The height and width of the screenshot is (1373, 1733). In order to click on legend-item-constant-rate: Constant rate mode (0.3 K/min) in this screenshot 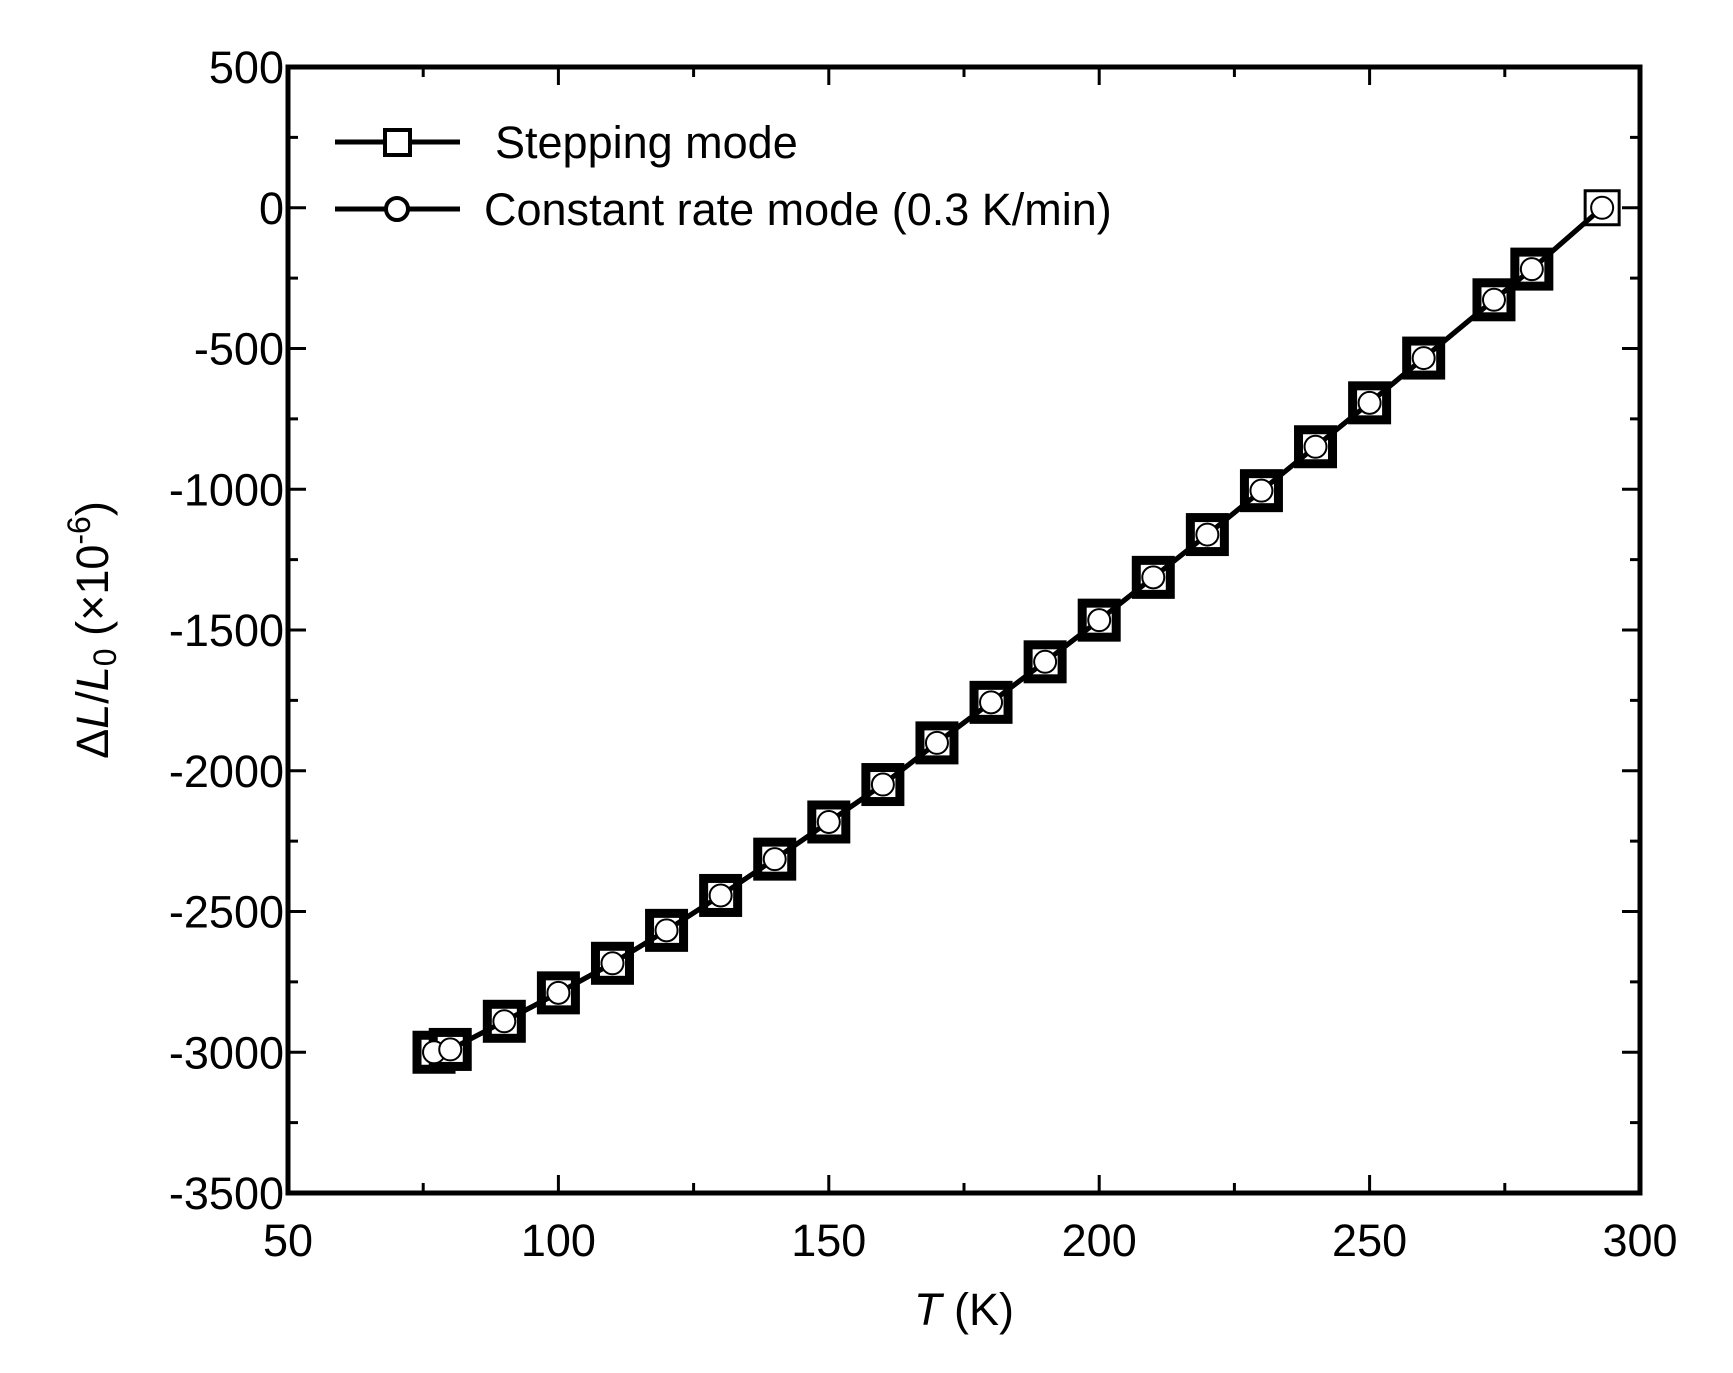, I will do `click(723, 209)`.